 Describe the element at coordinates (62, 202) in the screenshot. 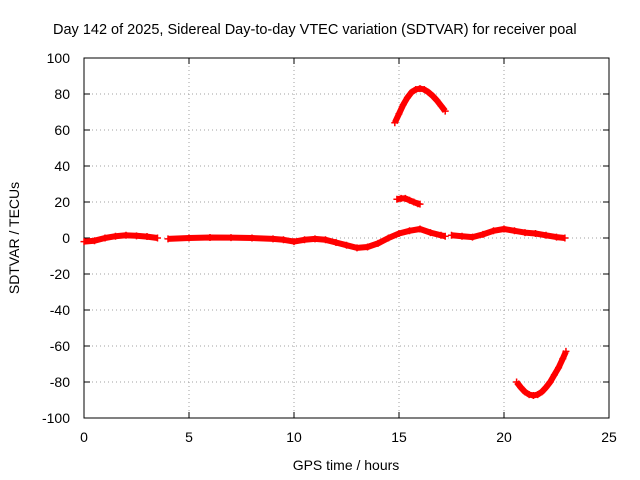

I see `y-tick-label: 20` at that location.